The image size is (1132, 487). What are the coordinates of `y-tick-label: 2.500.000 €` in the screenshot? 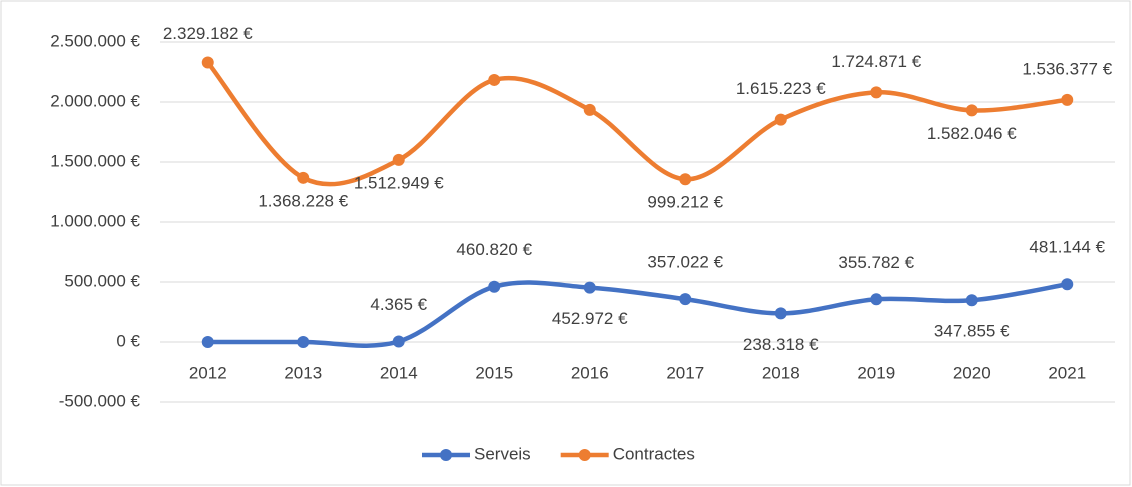 It's located at (95, 40).